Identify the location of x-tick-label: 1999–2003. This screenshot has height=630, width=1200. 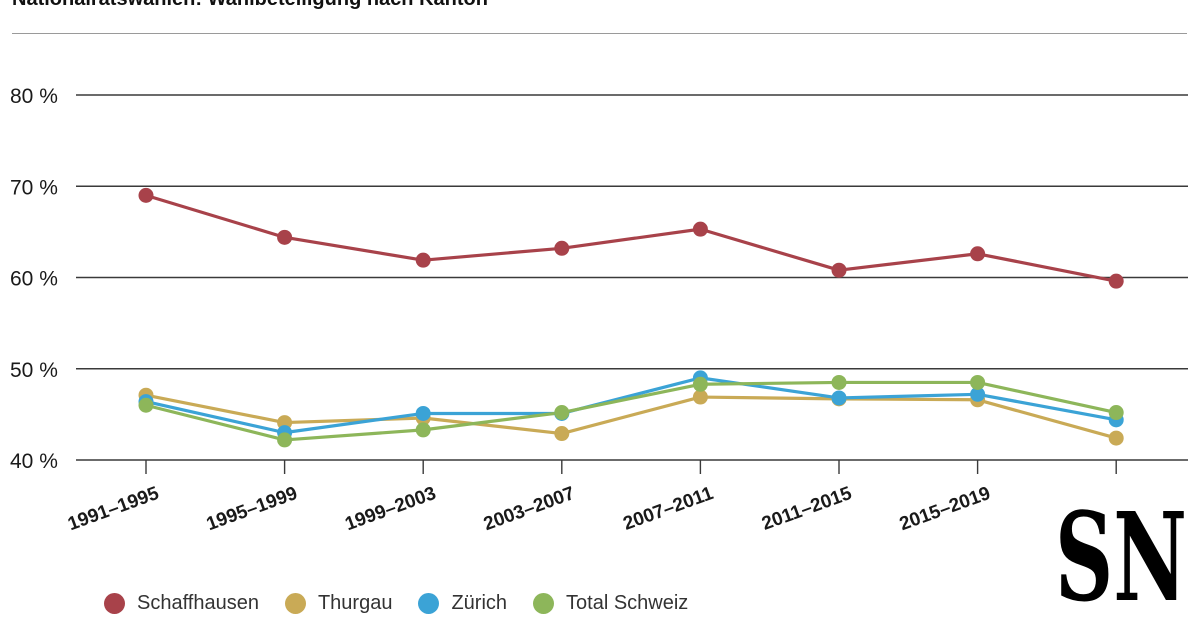
(390, 509).